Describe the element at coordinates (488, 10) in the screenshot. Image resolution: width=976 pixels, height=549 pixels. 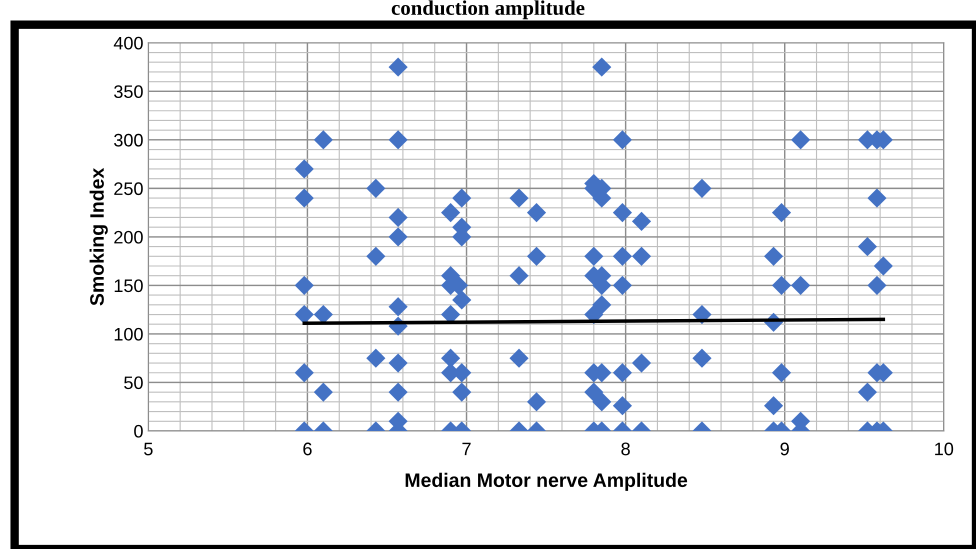
I see `chart-title: conduction amplitude` at that location.